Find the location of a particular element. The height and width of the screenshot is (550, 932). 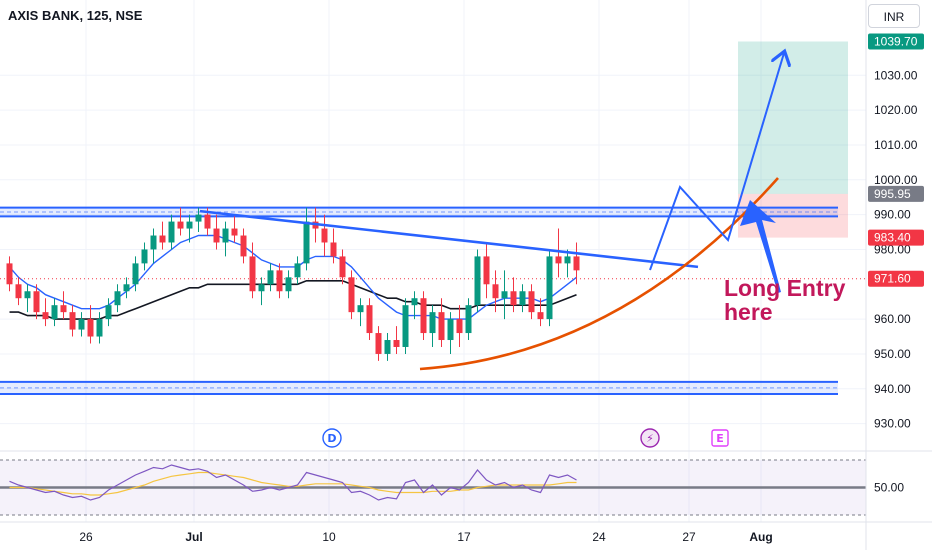

price-badge-label: 995.95 is located at coordinates (892, 194).